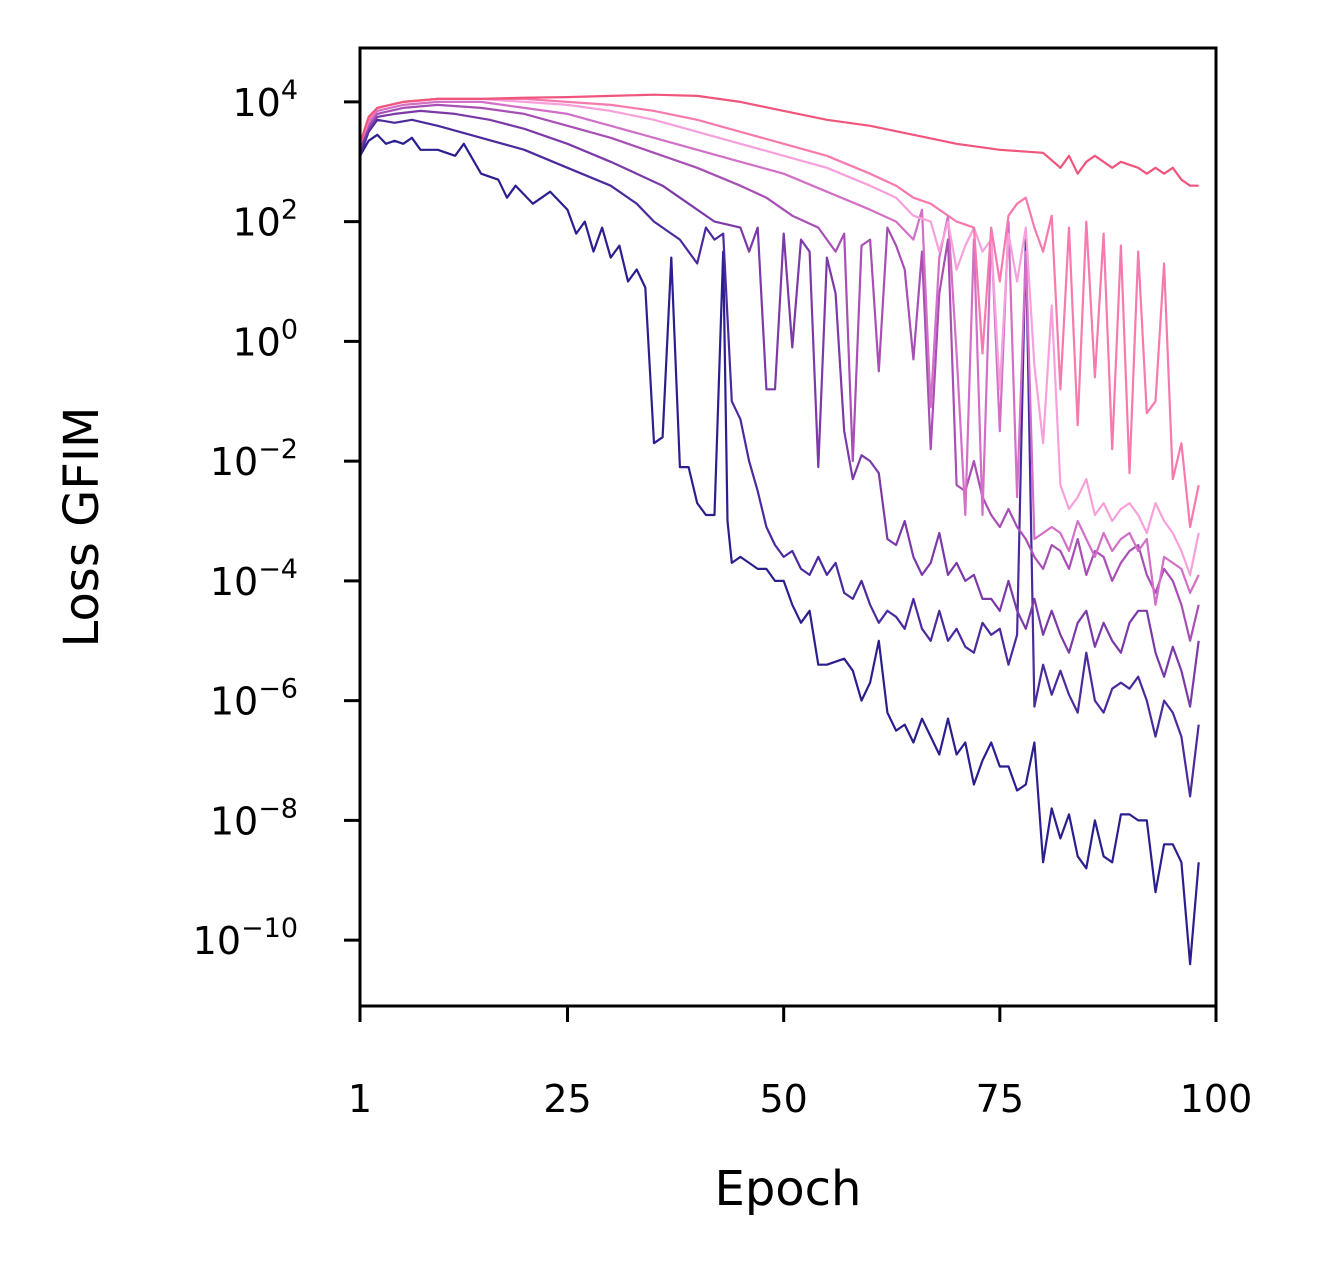 This screenshot has height=1270, width=1321. I want to click on x-tick-label: 100, so click(1216, 1099).